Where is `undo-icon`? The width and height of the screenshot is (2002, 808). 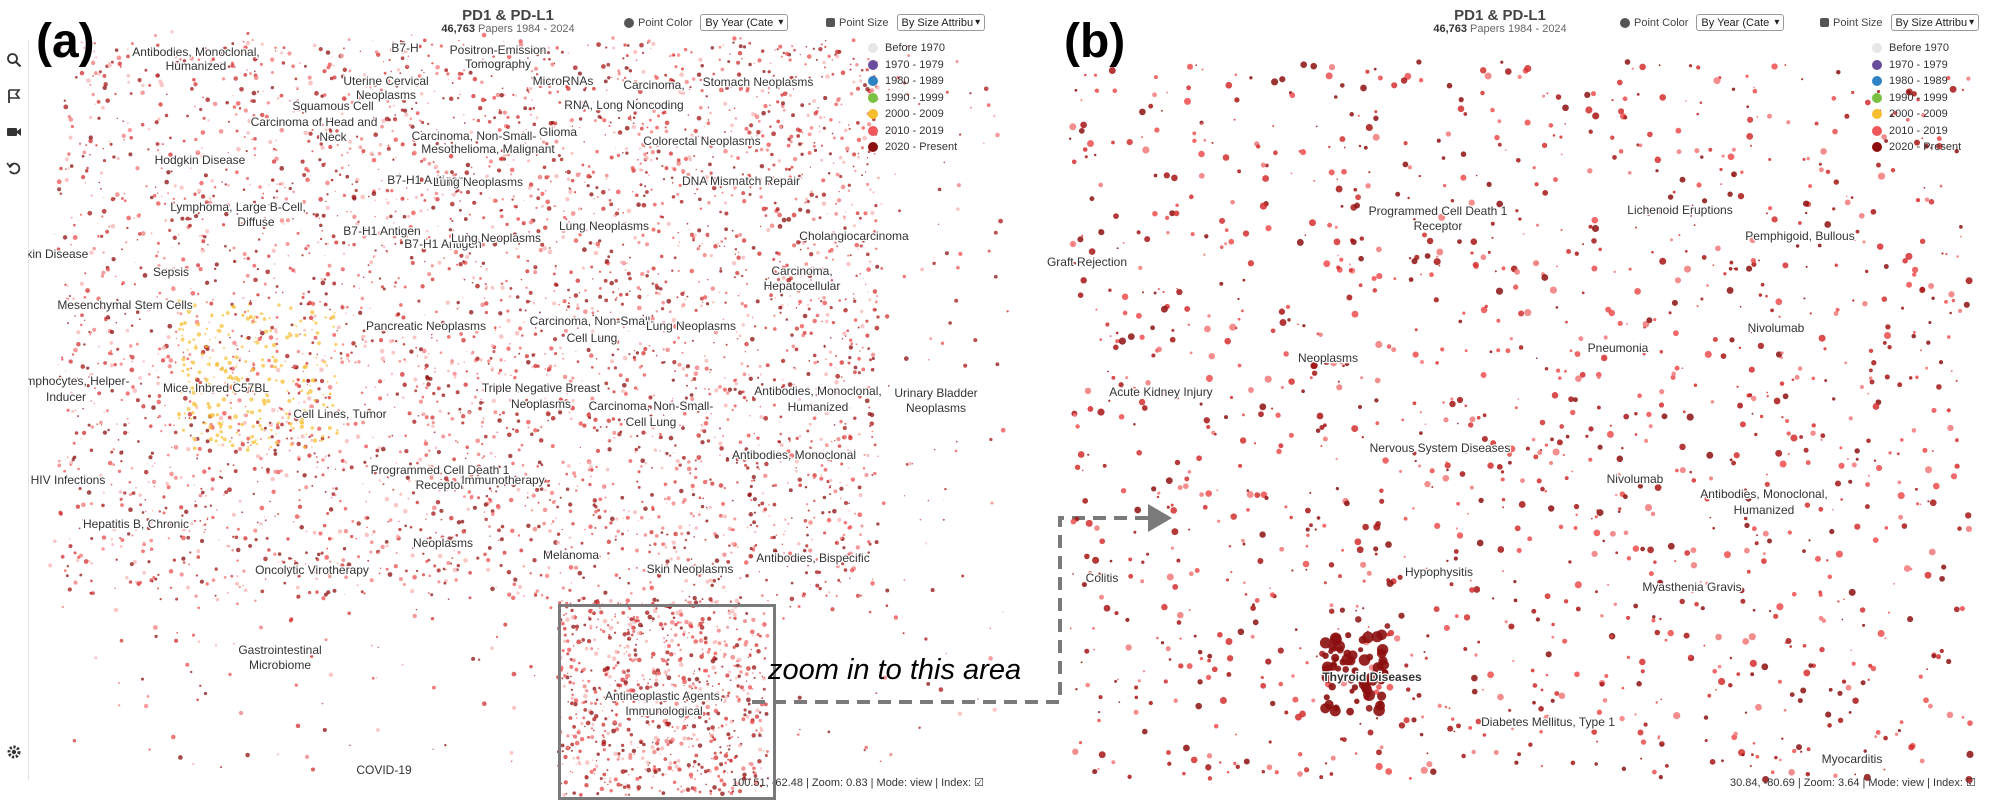 undo-icon is located at coordinates (14, 168).